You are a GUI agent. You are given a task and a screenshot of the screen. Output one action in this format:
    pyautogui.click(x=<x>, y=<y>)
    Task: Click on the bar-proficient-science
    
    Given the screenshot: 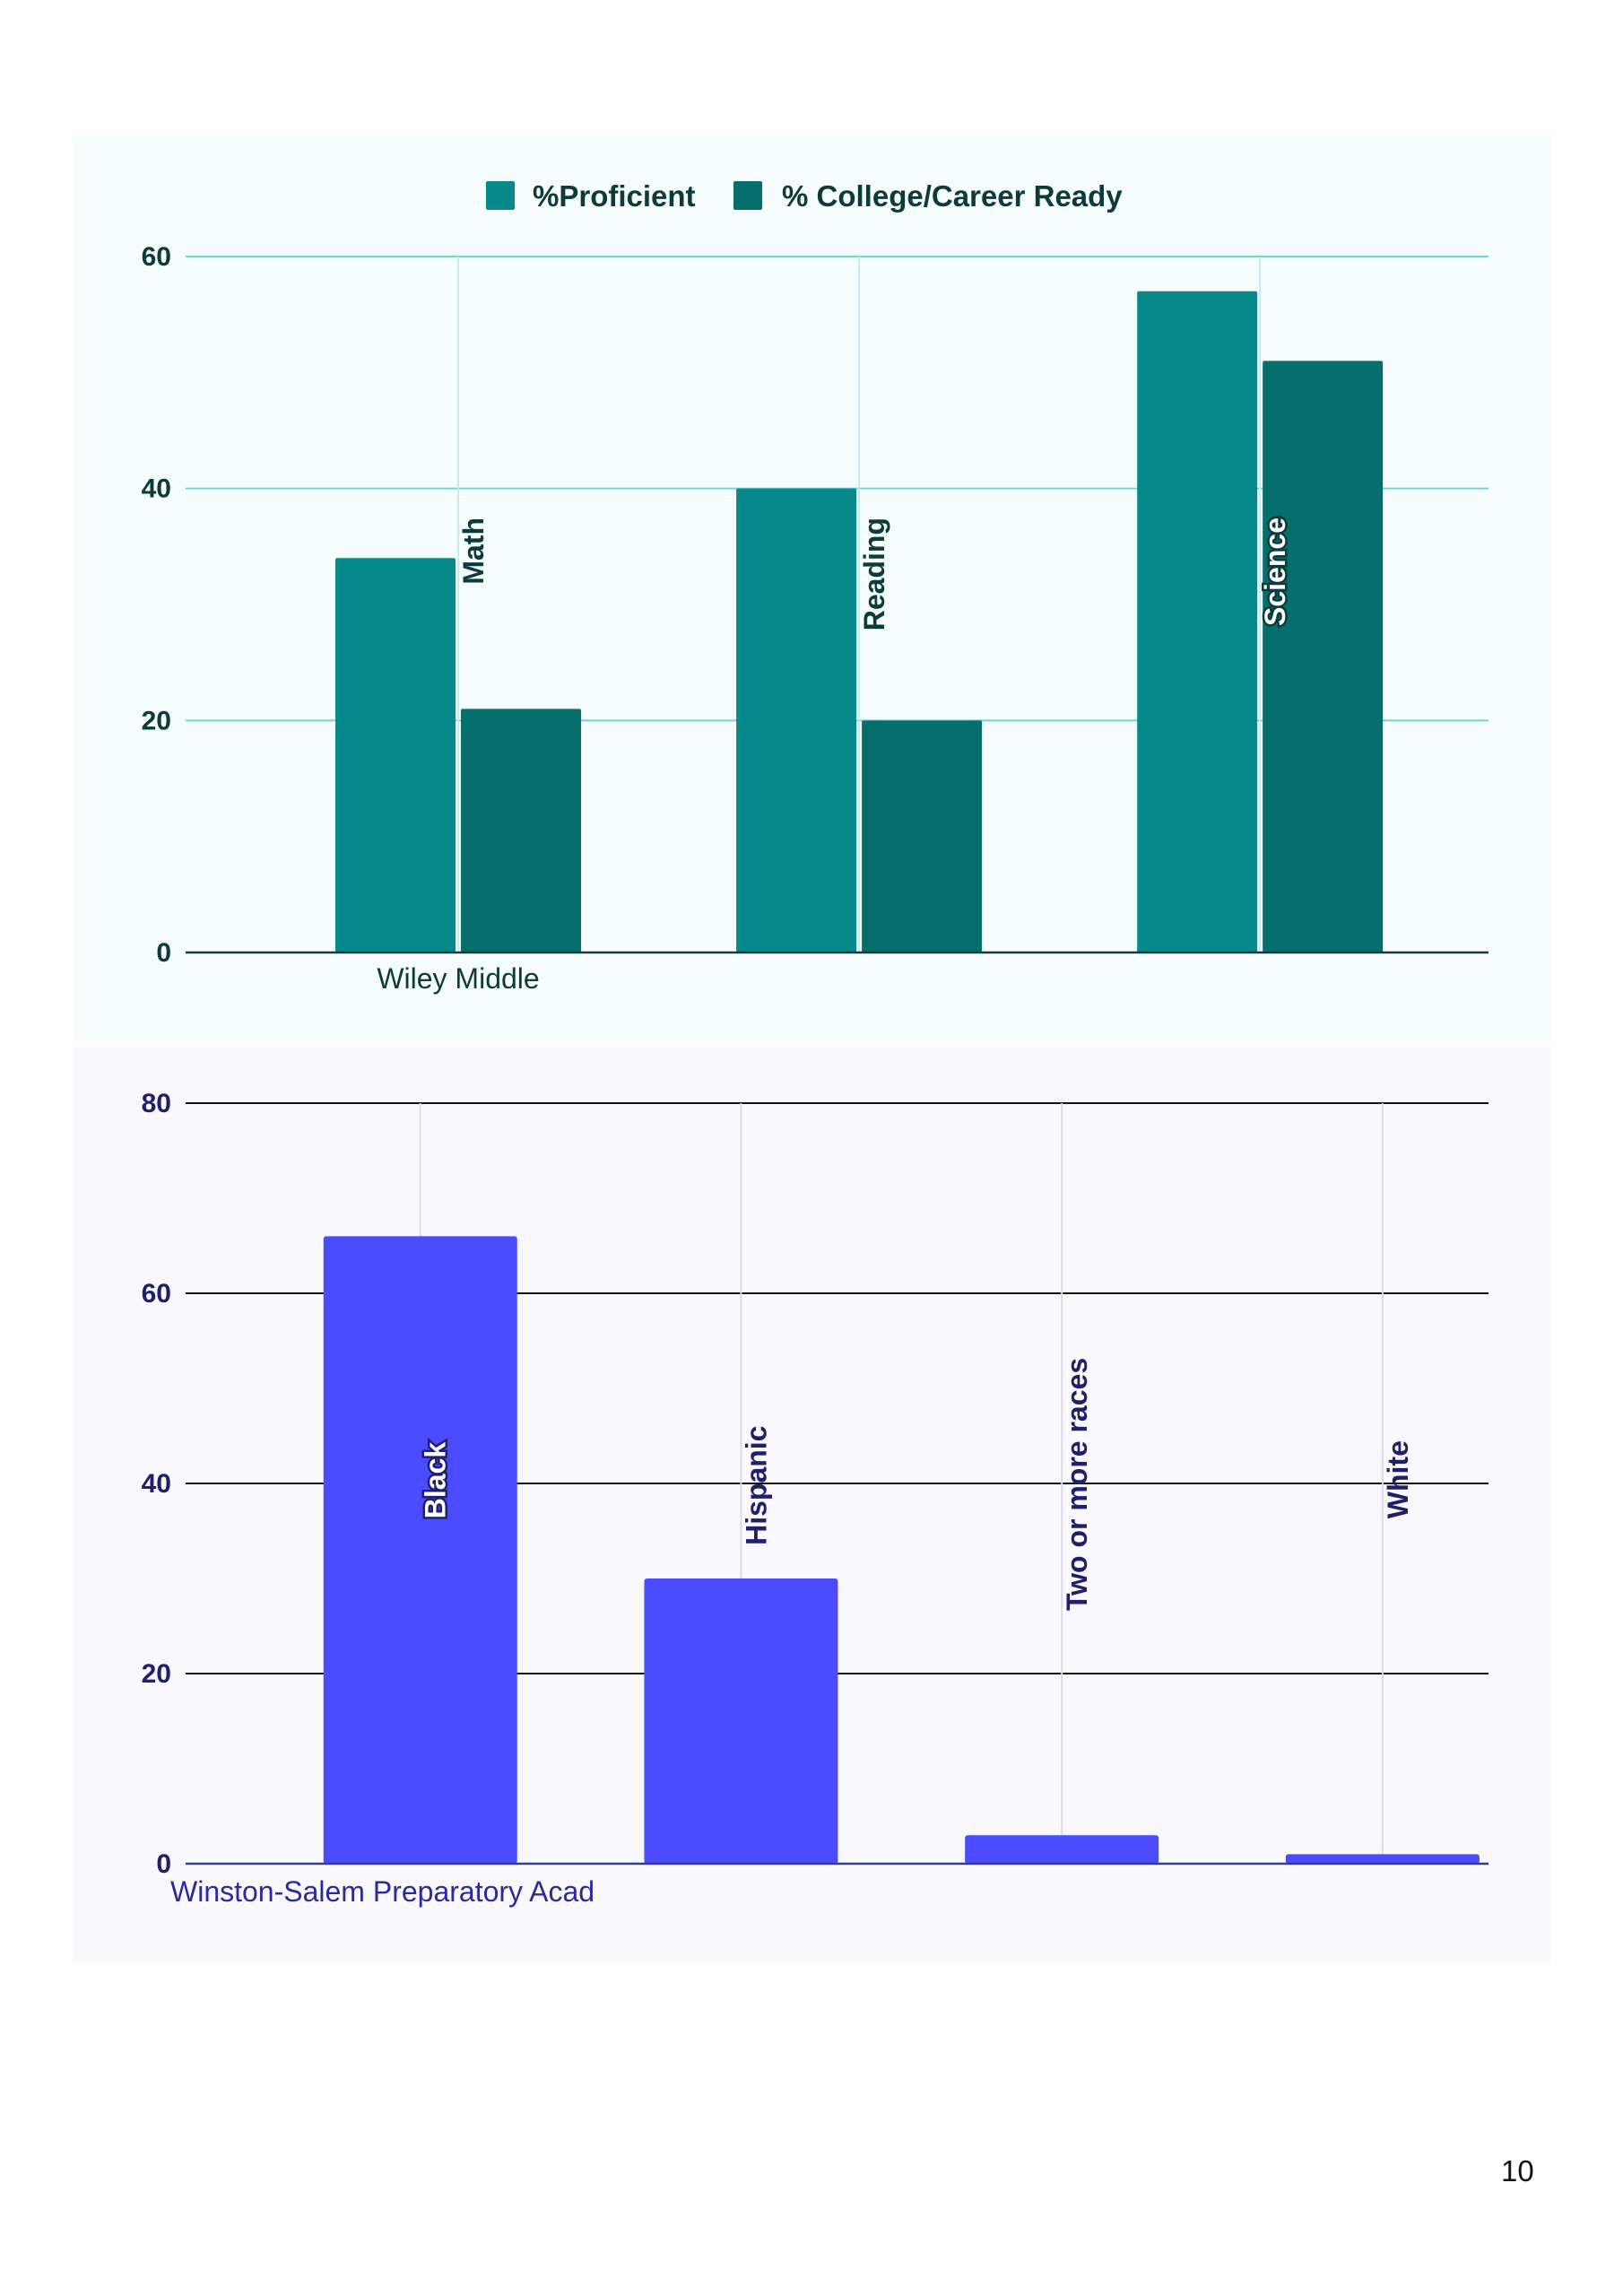 What is the action you would take?
    pyautogui.click(x=1197, y=621)
    